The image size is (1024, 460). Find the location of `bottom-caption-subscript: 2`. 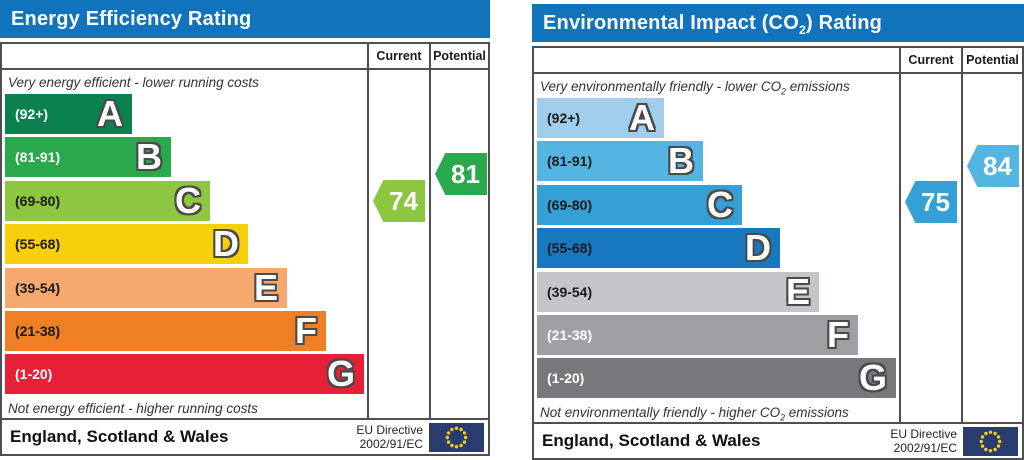

bottom-caption-subscript: 2 is located at coordinates (782, 417).